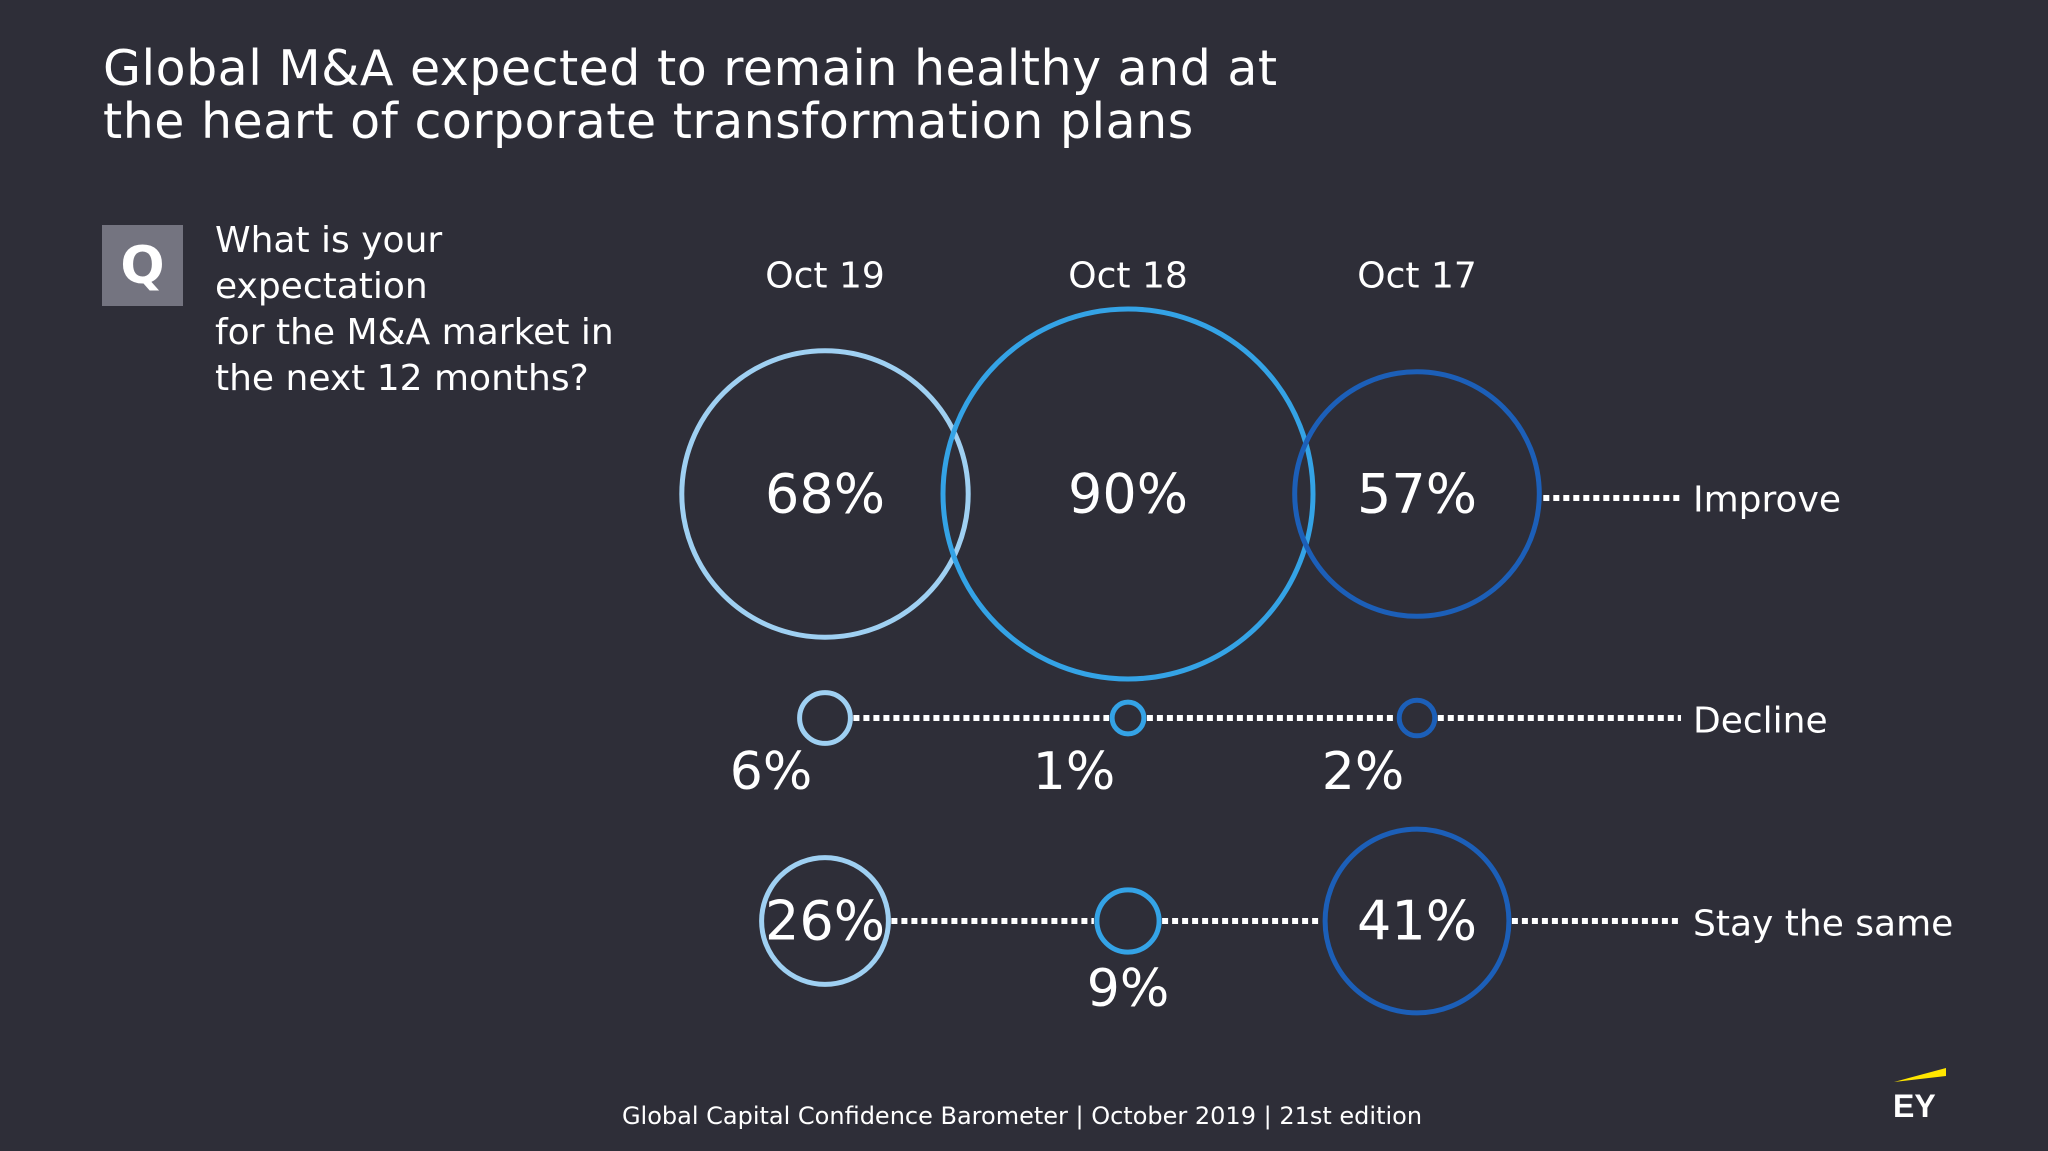  What do you see at coordinates (1074, 772) in the screenshot?
I see `data-label: 1%` at bounding box center [1074, 772].